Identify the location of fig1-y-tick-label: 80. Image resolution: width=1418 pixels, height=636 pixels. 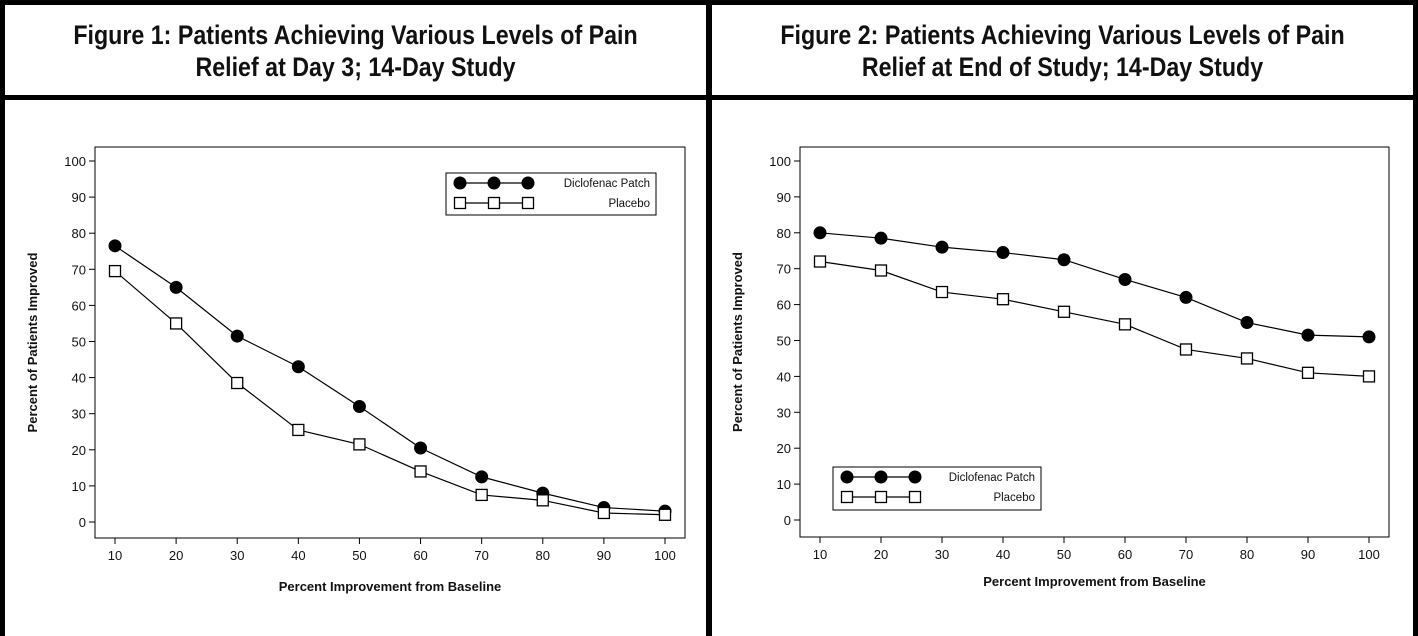
(79, 233).